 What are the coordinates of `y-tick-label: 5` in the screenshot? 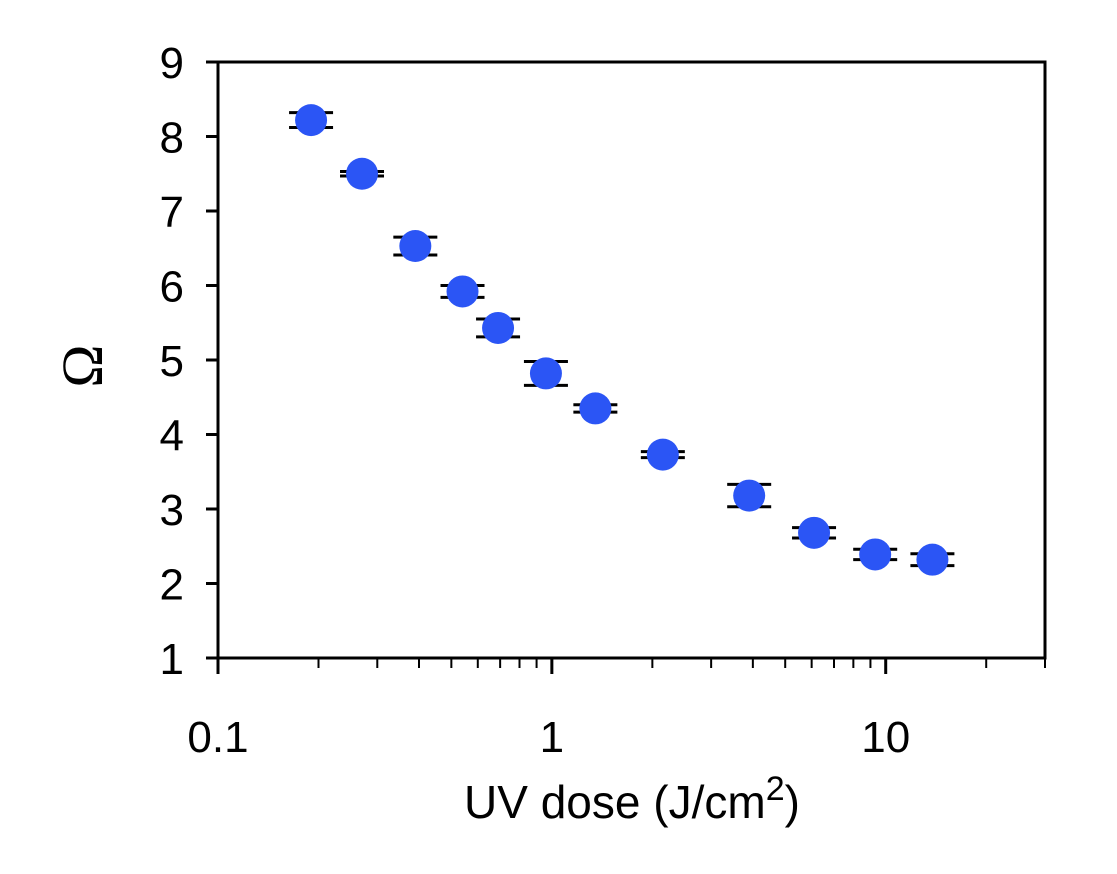 It's located at (172, 361).